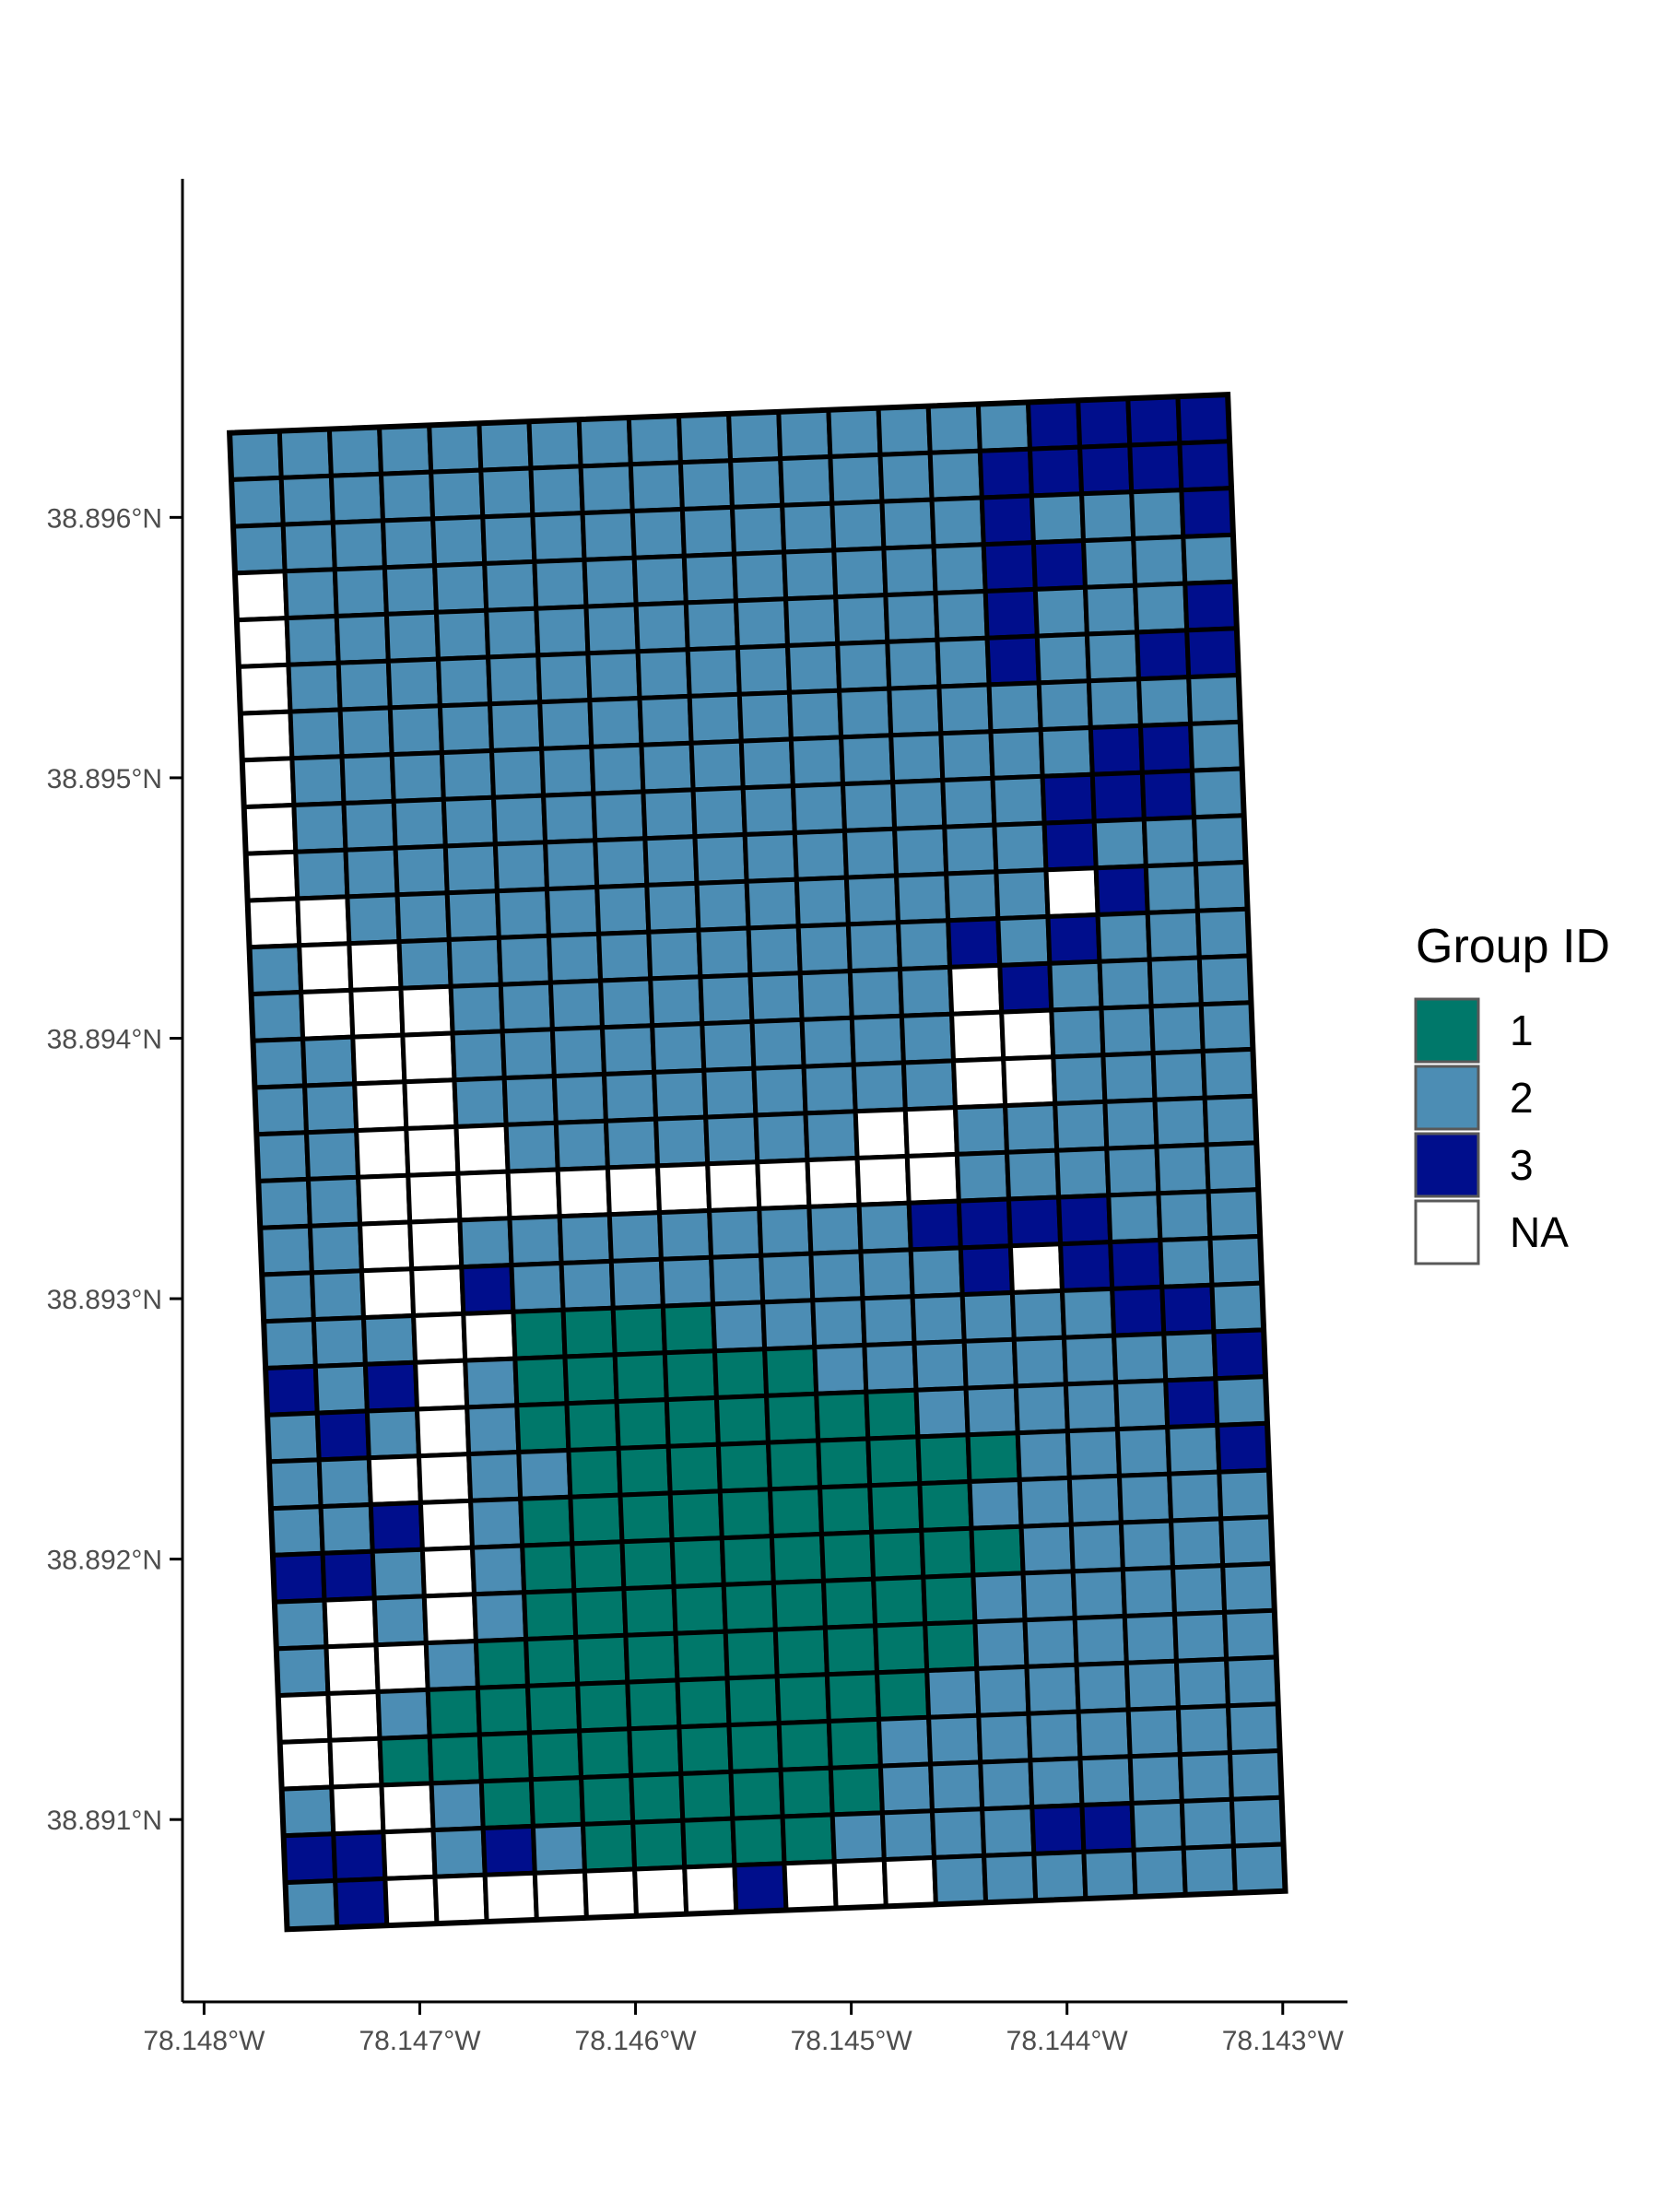 Image resolution: width=1659 pixels, height=2212 pixels. Describe the element at coordinates (1447, 1232) in the screenshot. I see `legend-key-na` at that location.